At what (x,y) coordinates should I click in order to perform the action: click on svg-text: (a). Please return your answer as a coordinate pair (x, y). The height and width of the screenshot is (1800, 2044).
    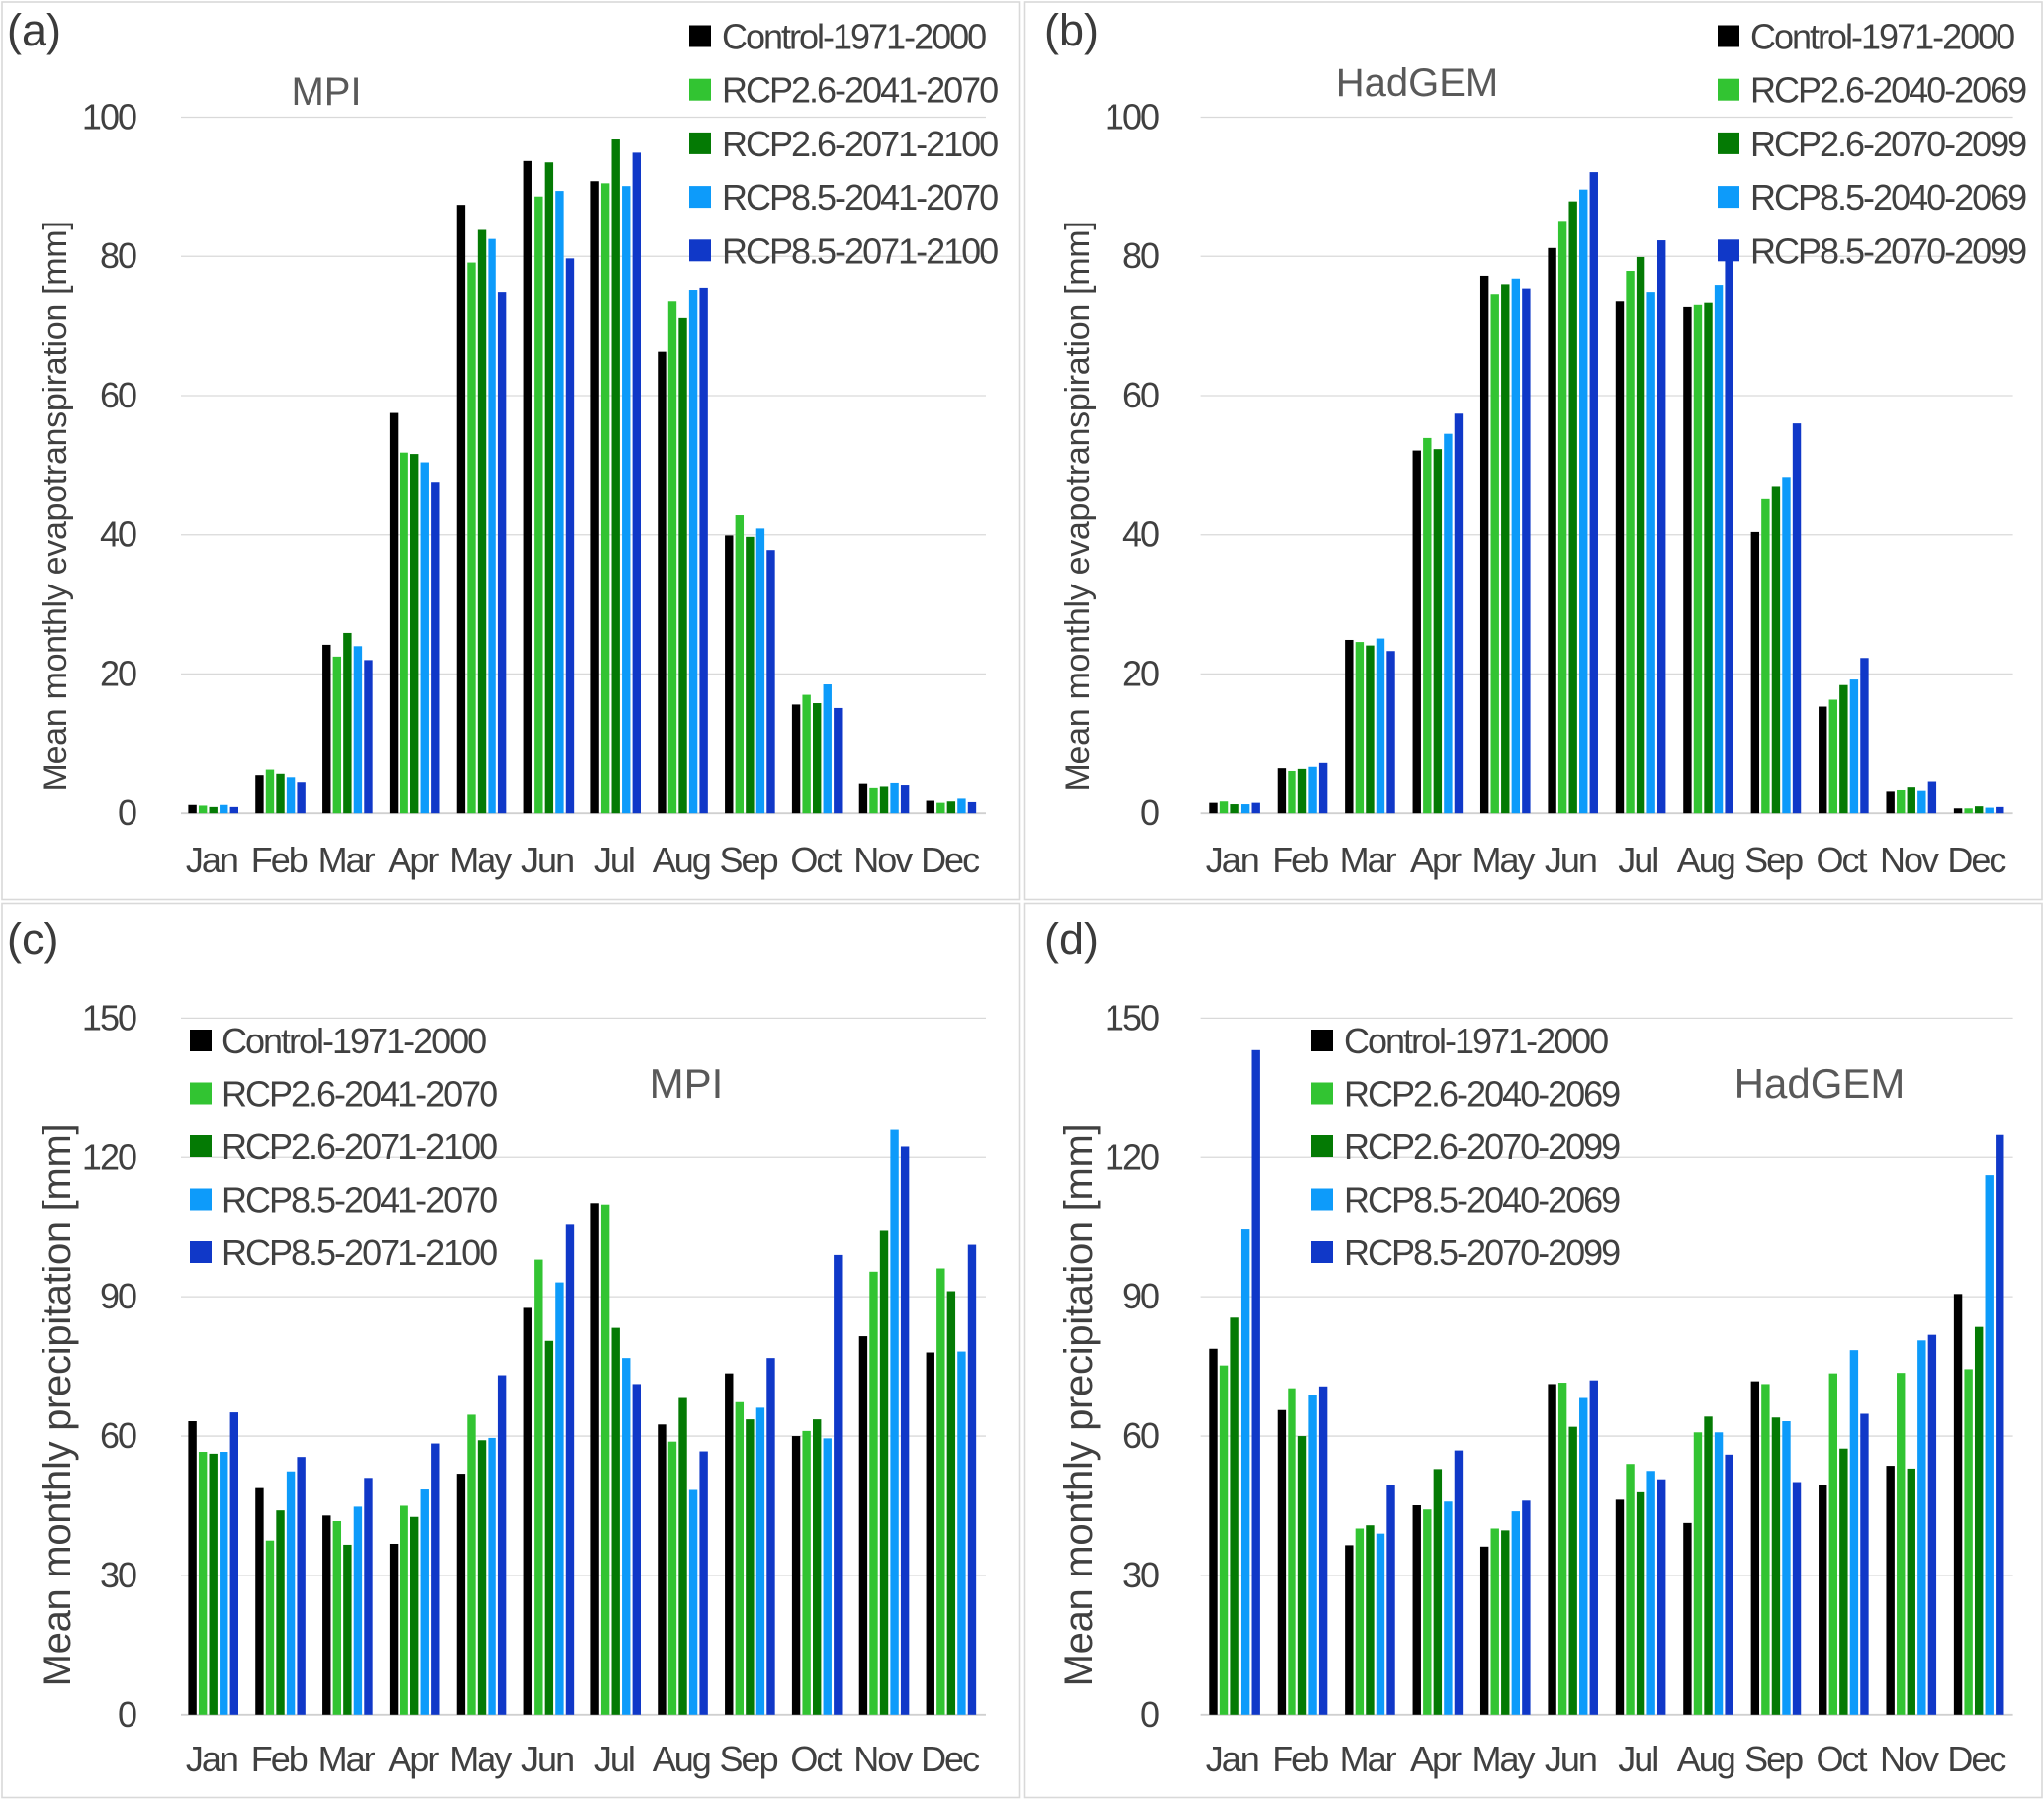
    Looking at the image, I should click on (34, 30).